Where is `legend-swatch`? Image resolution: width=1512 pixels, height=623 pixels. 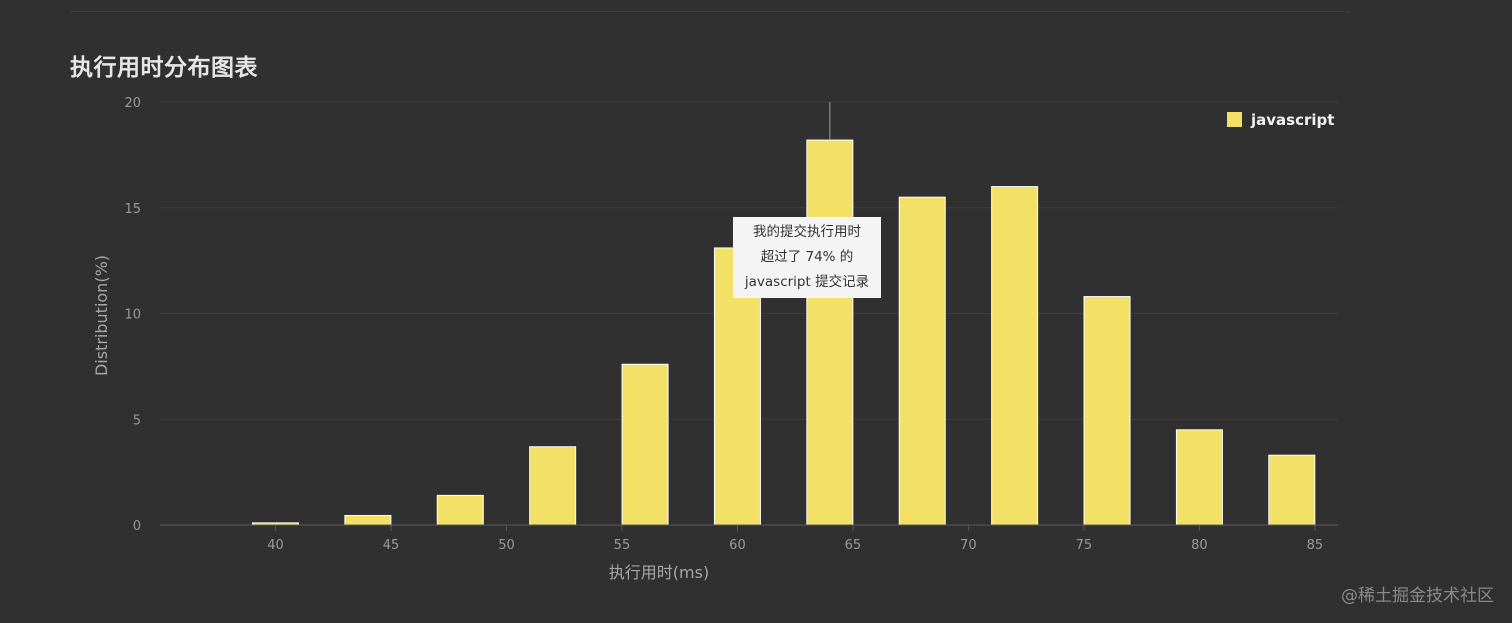 legend-swatch is located at coordinates (1234, 119).